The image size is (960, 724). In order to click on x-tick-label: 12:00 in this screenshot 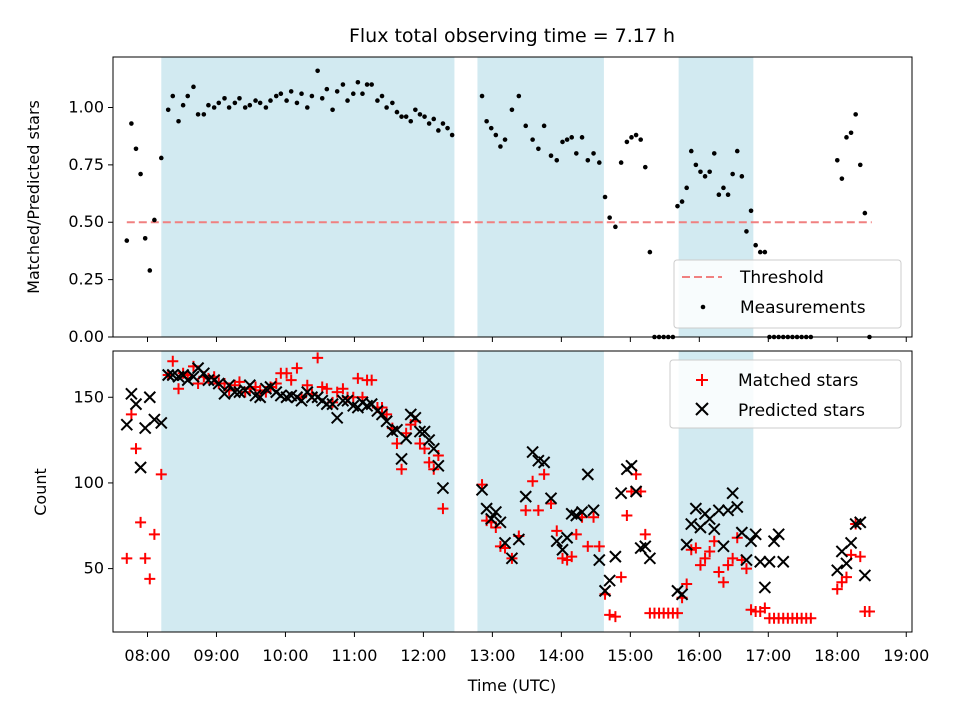, I will do `click(423, 655)`.